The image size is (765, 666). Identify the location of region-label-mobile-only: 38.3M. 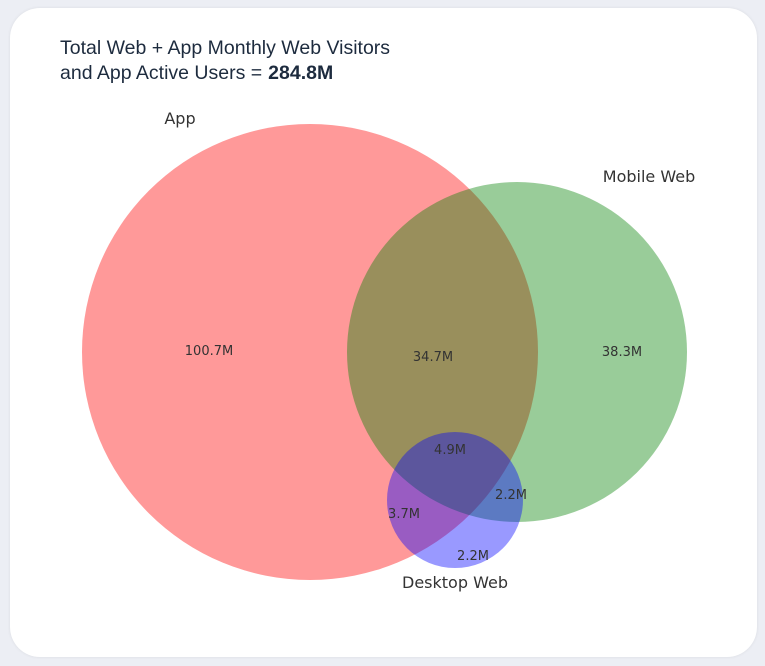
(622, 352).